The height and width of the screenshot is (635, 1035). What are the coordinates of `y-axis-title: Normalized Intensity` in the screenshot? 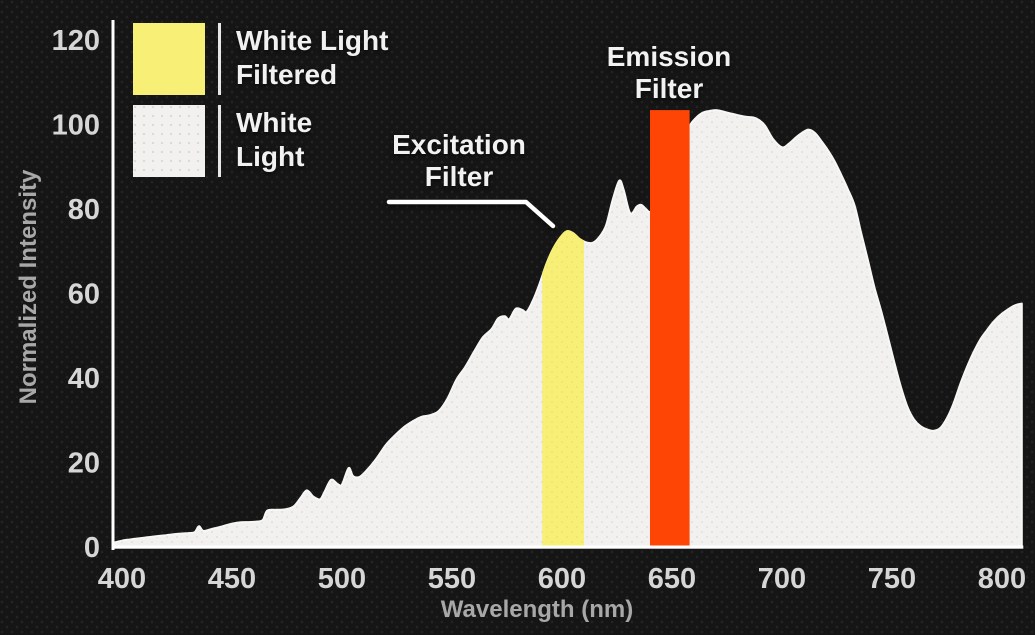 It's located at (28, 287).